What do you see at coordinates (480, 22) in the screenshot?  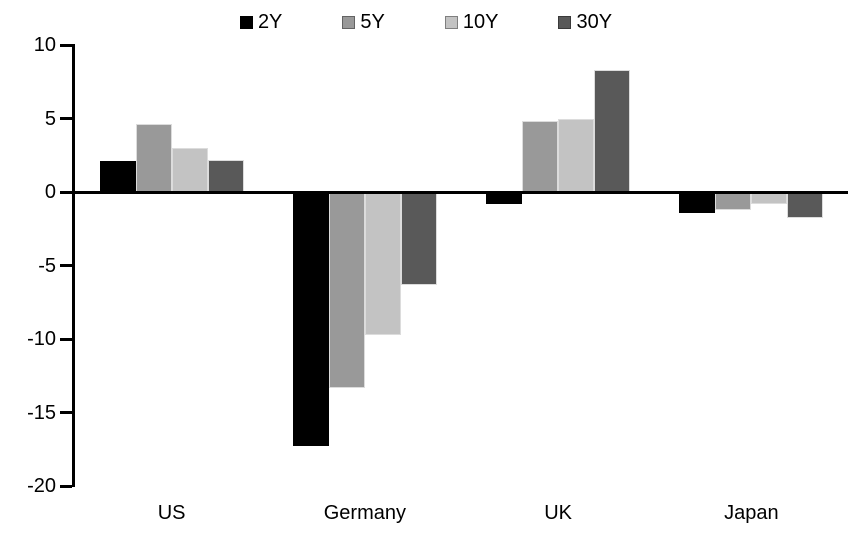 I see `legend-label-10y: 10Y` at bounding box center [480, 22].